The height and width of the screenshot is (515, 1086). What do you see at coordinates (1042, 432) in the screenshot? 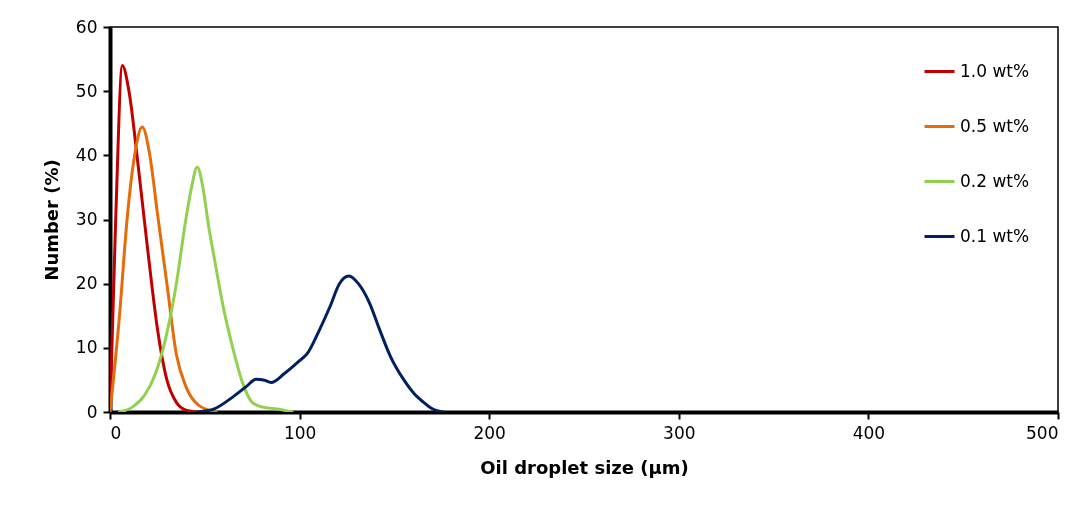
I see `x-tick-label: 500` at bounding box center [1042, 432].